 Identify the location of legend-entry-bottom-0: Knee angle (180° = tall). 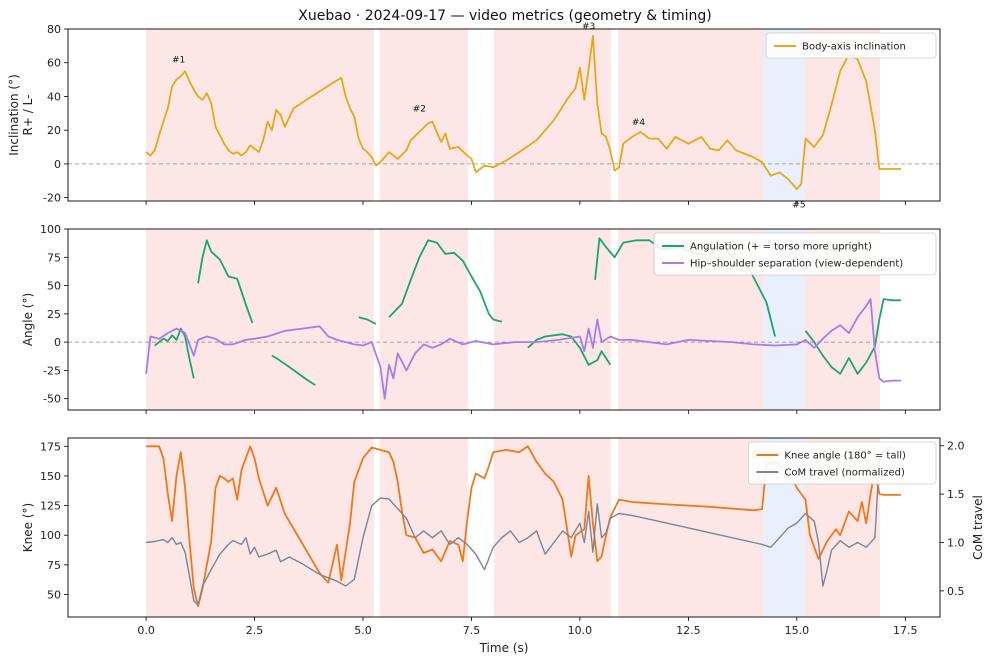
(845, 456).